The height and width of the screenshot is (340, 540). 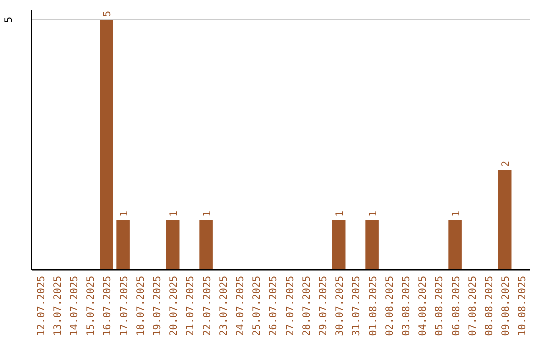 I want to click on x-tick-label: 24.07.2025, so click(x=241, y=306).